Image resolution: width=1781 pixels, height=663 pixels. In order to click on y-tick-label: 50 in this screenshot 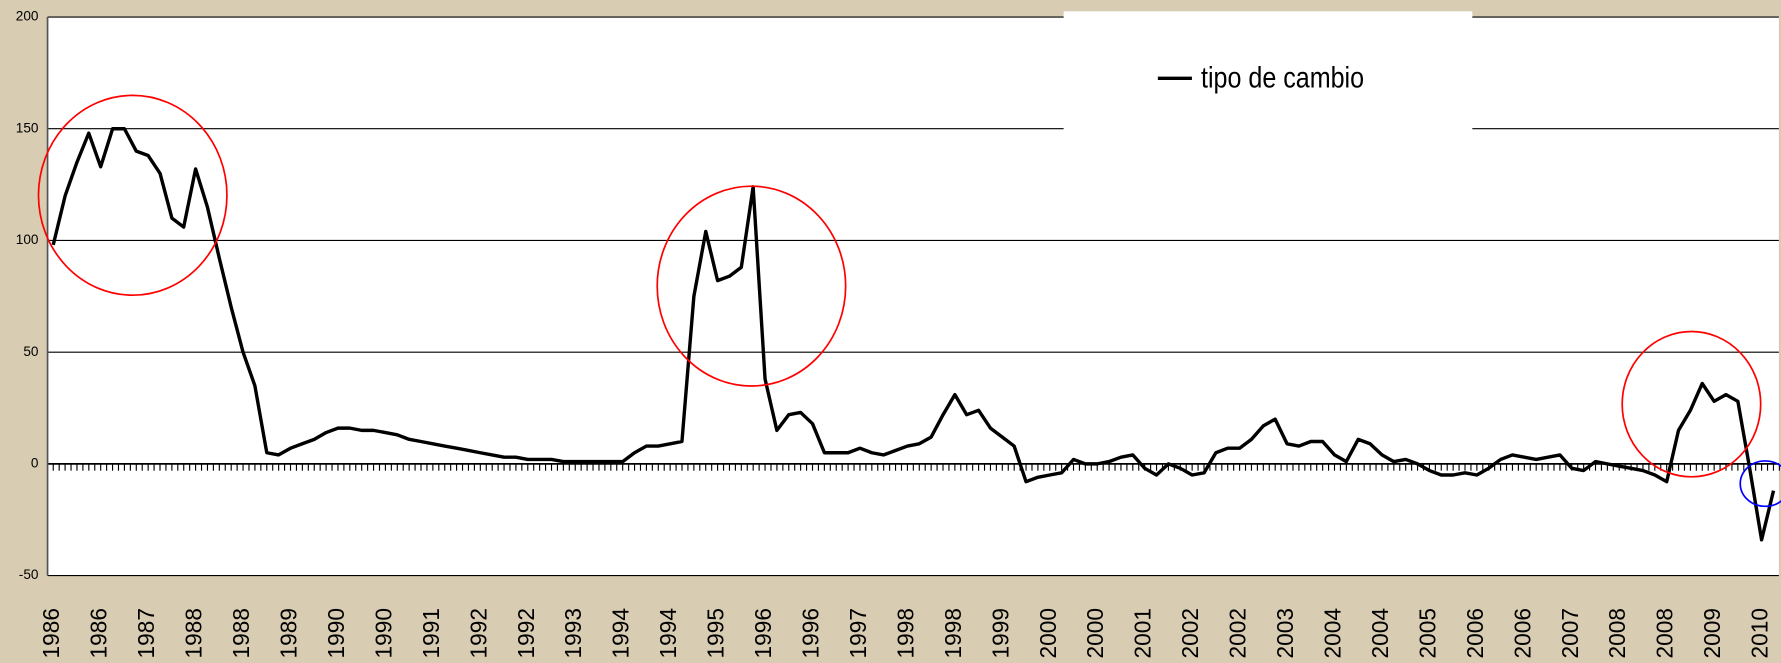, I will do `click(31, 351)`.